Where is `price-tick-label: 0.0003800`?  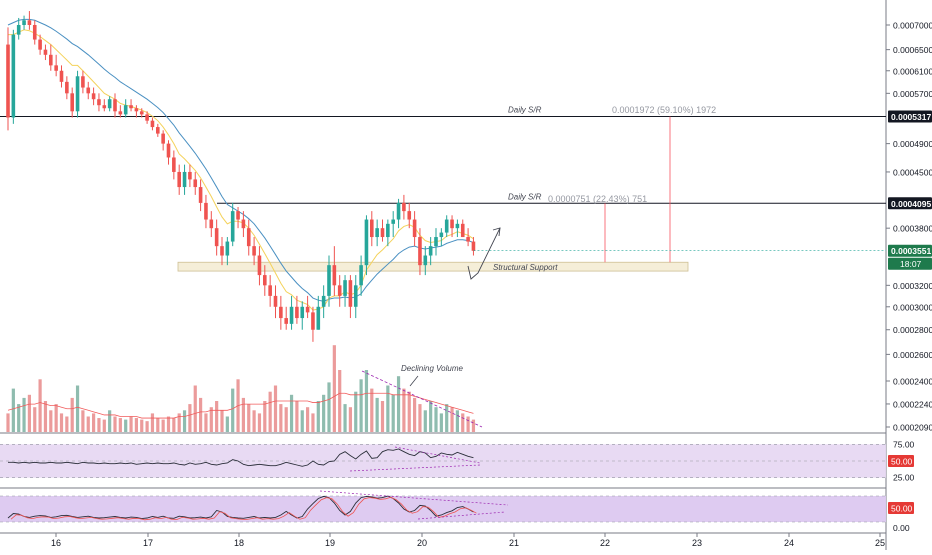
price-tick-label: 0.0003800 is located at coordinates (912, 229).